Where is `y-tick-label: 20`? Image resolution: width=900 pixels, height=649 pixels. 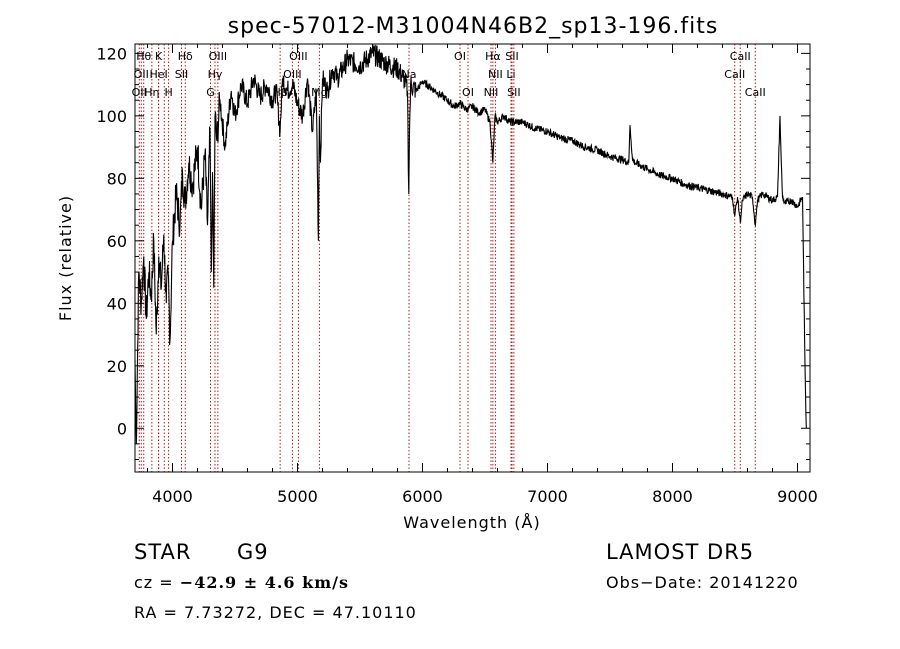 y-tick-label: 20 is located at coordinates (117, 366).